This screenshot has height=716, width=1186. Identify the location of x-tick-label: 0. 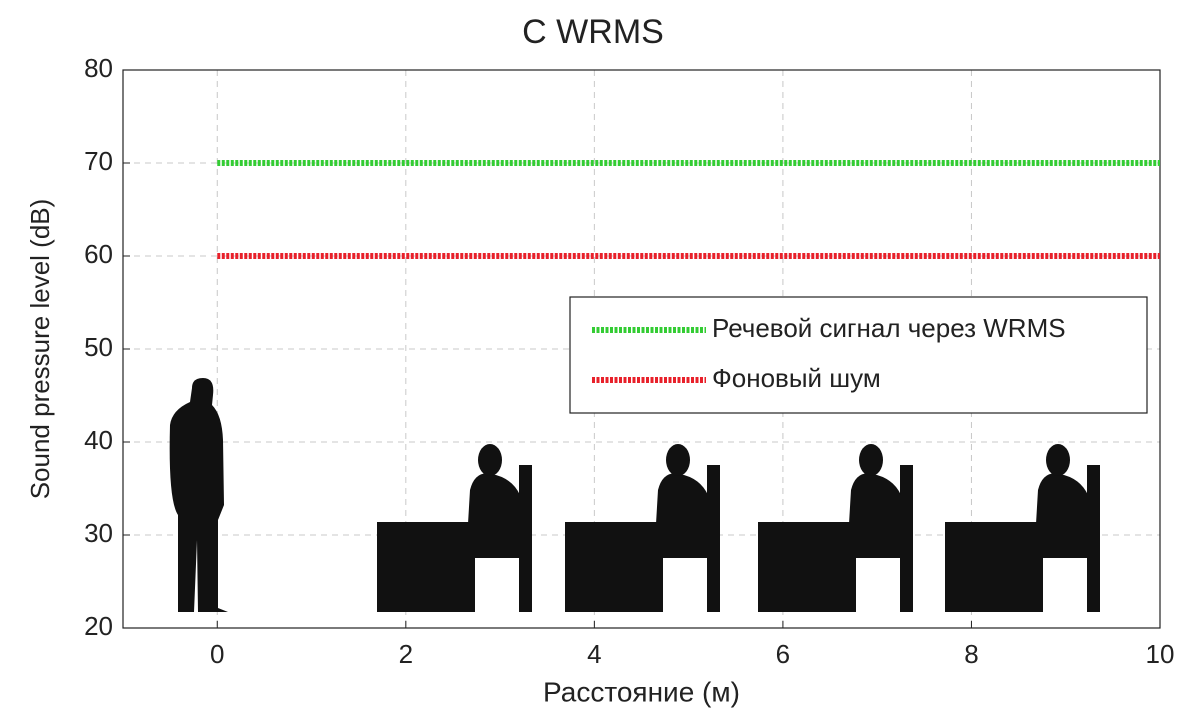
(217, 654).